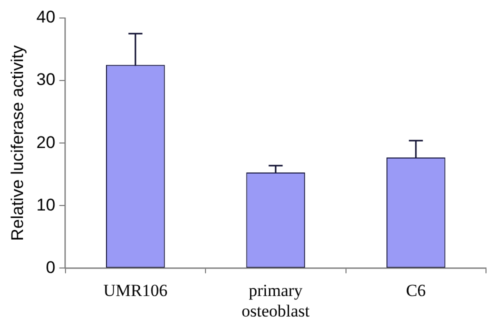 The width and height of the screenshot is (500, 334). What do you see at coordinates (276, 300) in the screenshot?
I see `x-tick-label: primary osteoblast` at bounding box center [276, 300].